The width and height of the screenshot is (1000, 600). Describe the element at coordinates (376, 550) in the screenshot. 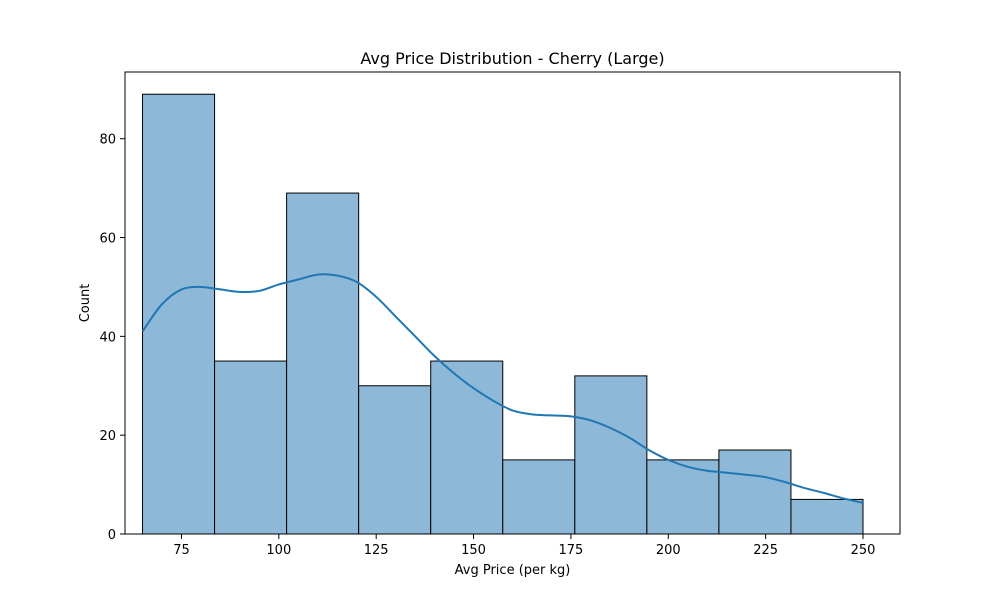

I see `x-tick-label-3: 125` at that location.